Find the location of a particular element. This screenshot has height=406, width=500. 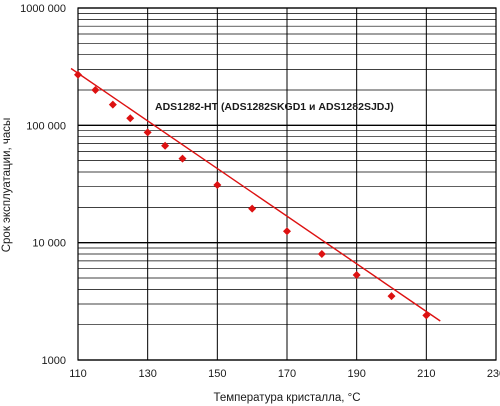

x-tick-label: 170 is located at coordinates (287, 374).